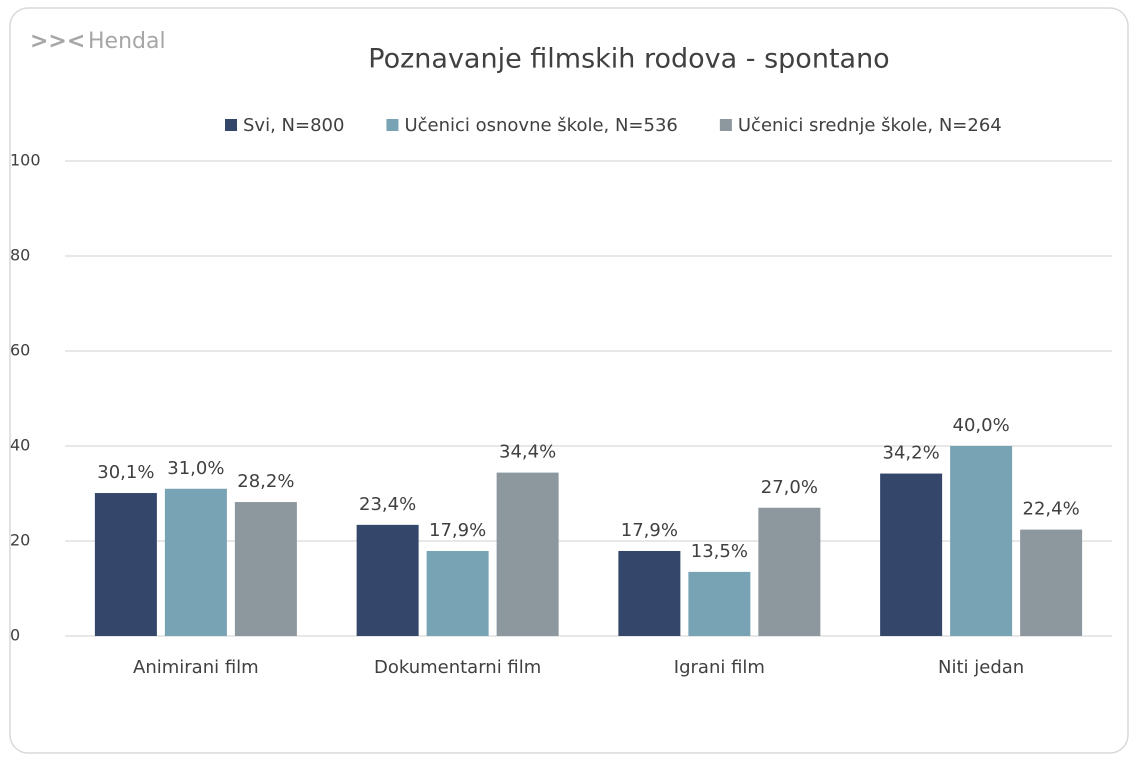 Image resolution: width=1132 pixels, height=758 pixels. What do you see at coordinates (719, 667) in the screenshot?
I see `x-tick-label: Igrani film` at bounding box center [719, 667].